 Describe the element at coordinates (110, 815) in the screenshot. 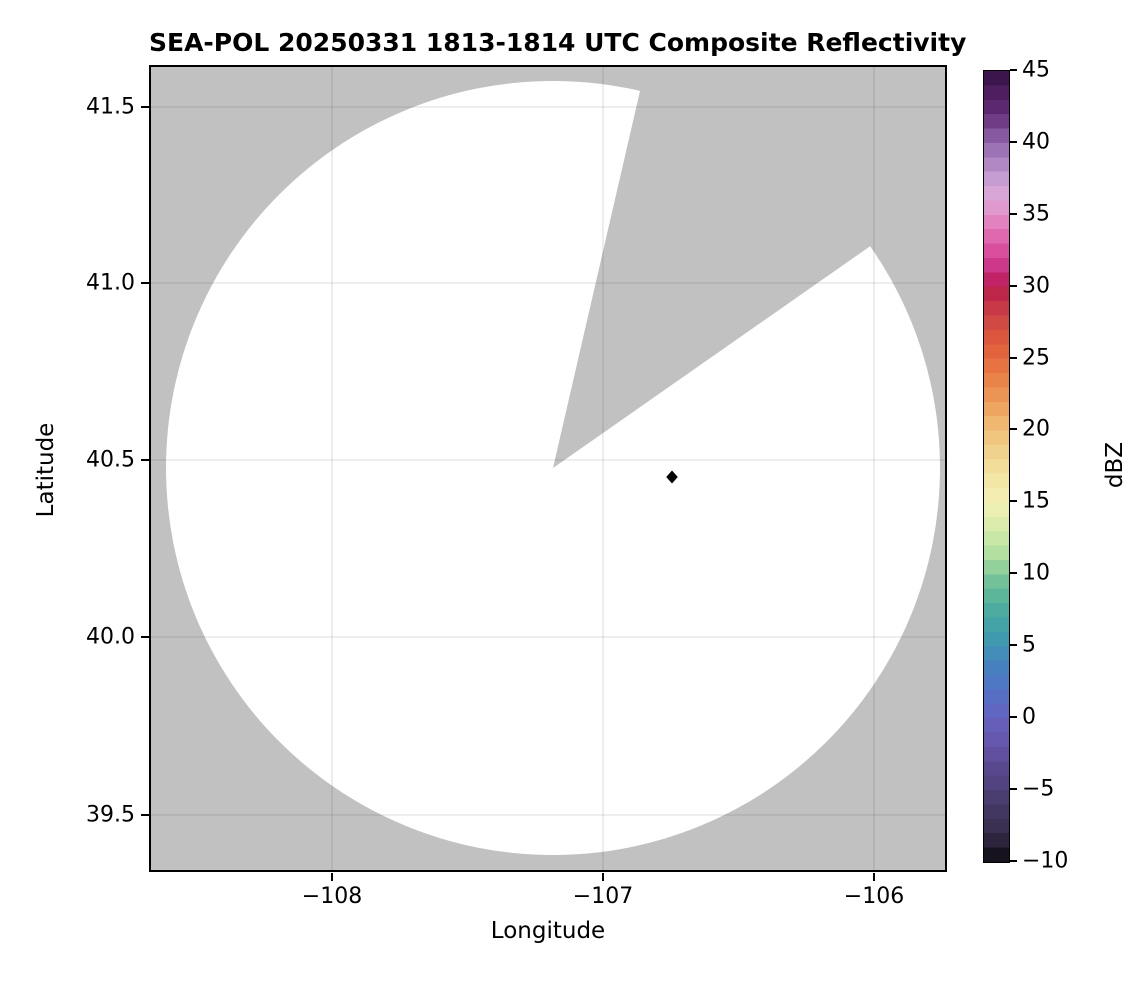

I see `y-tick-label: 39.5` at that location.